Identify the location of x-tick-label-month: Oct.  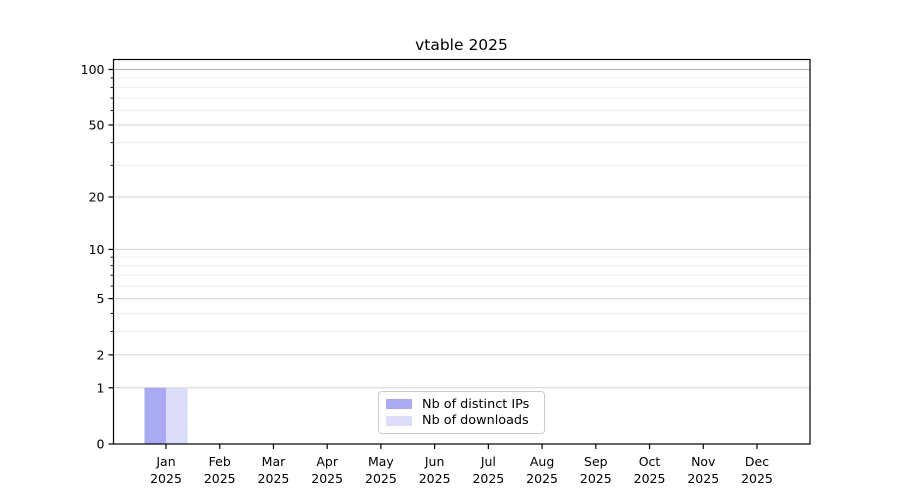
(650, 461).